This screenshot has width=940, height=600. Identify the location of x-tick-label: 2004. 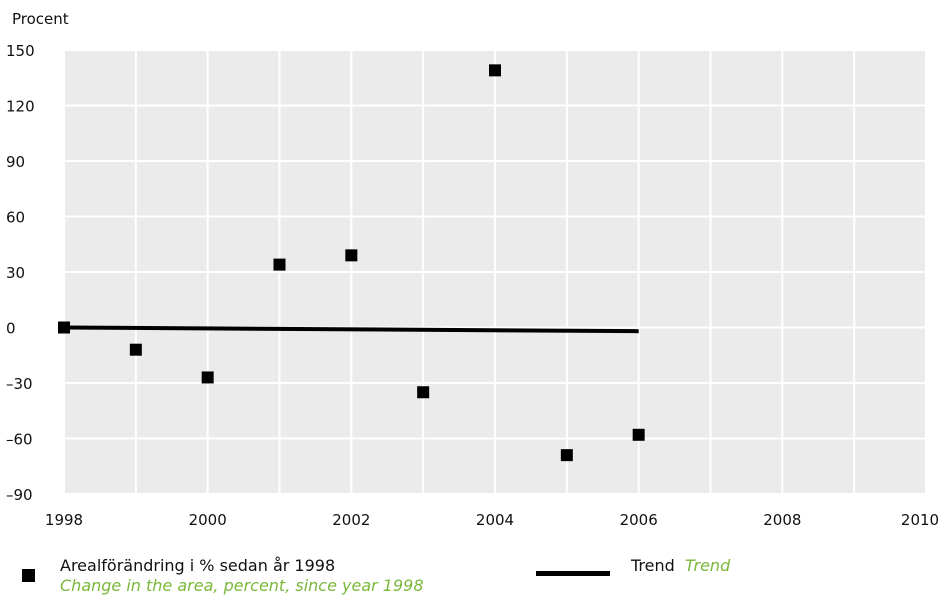
(495, 520).